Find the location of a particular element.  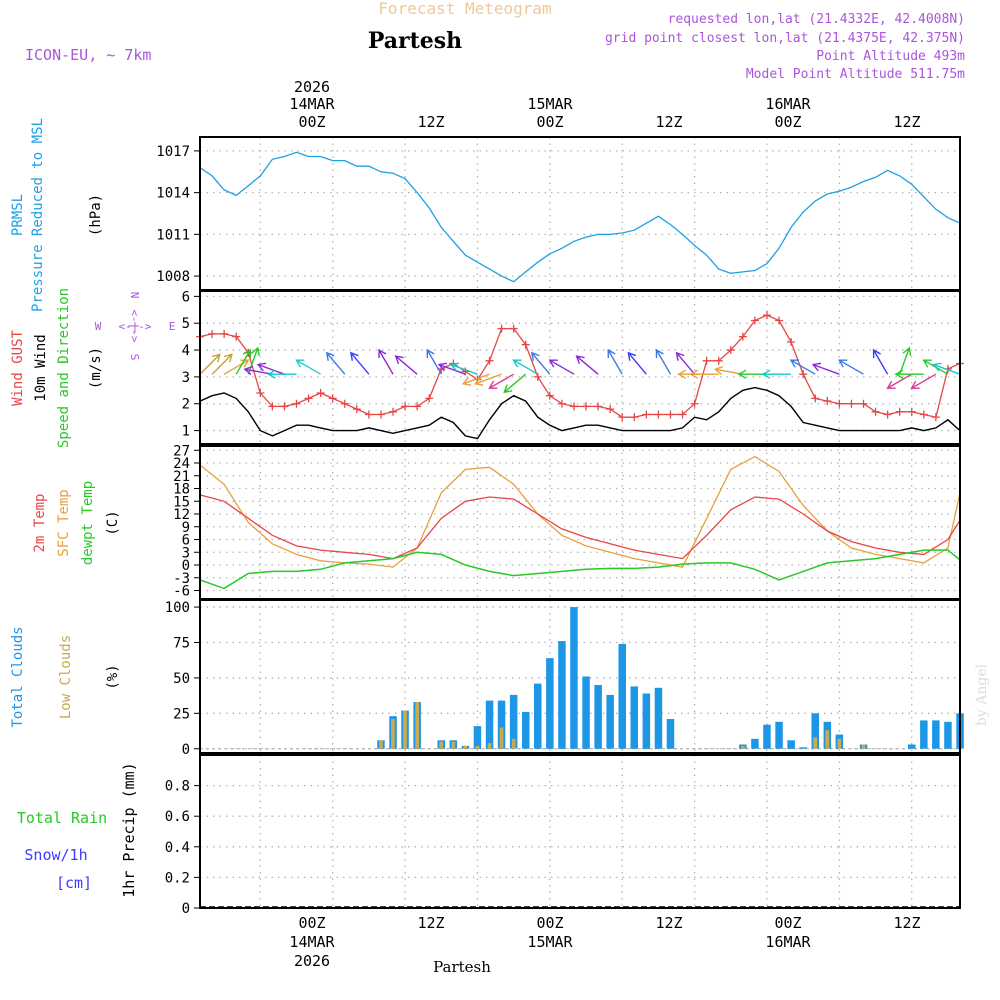

precip-panel-border is located at coordinates (580, 831).